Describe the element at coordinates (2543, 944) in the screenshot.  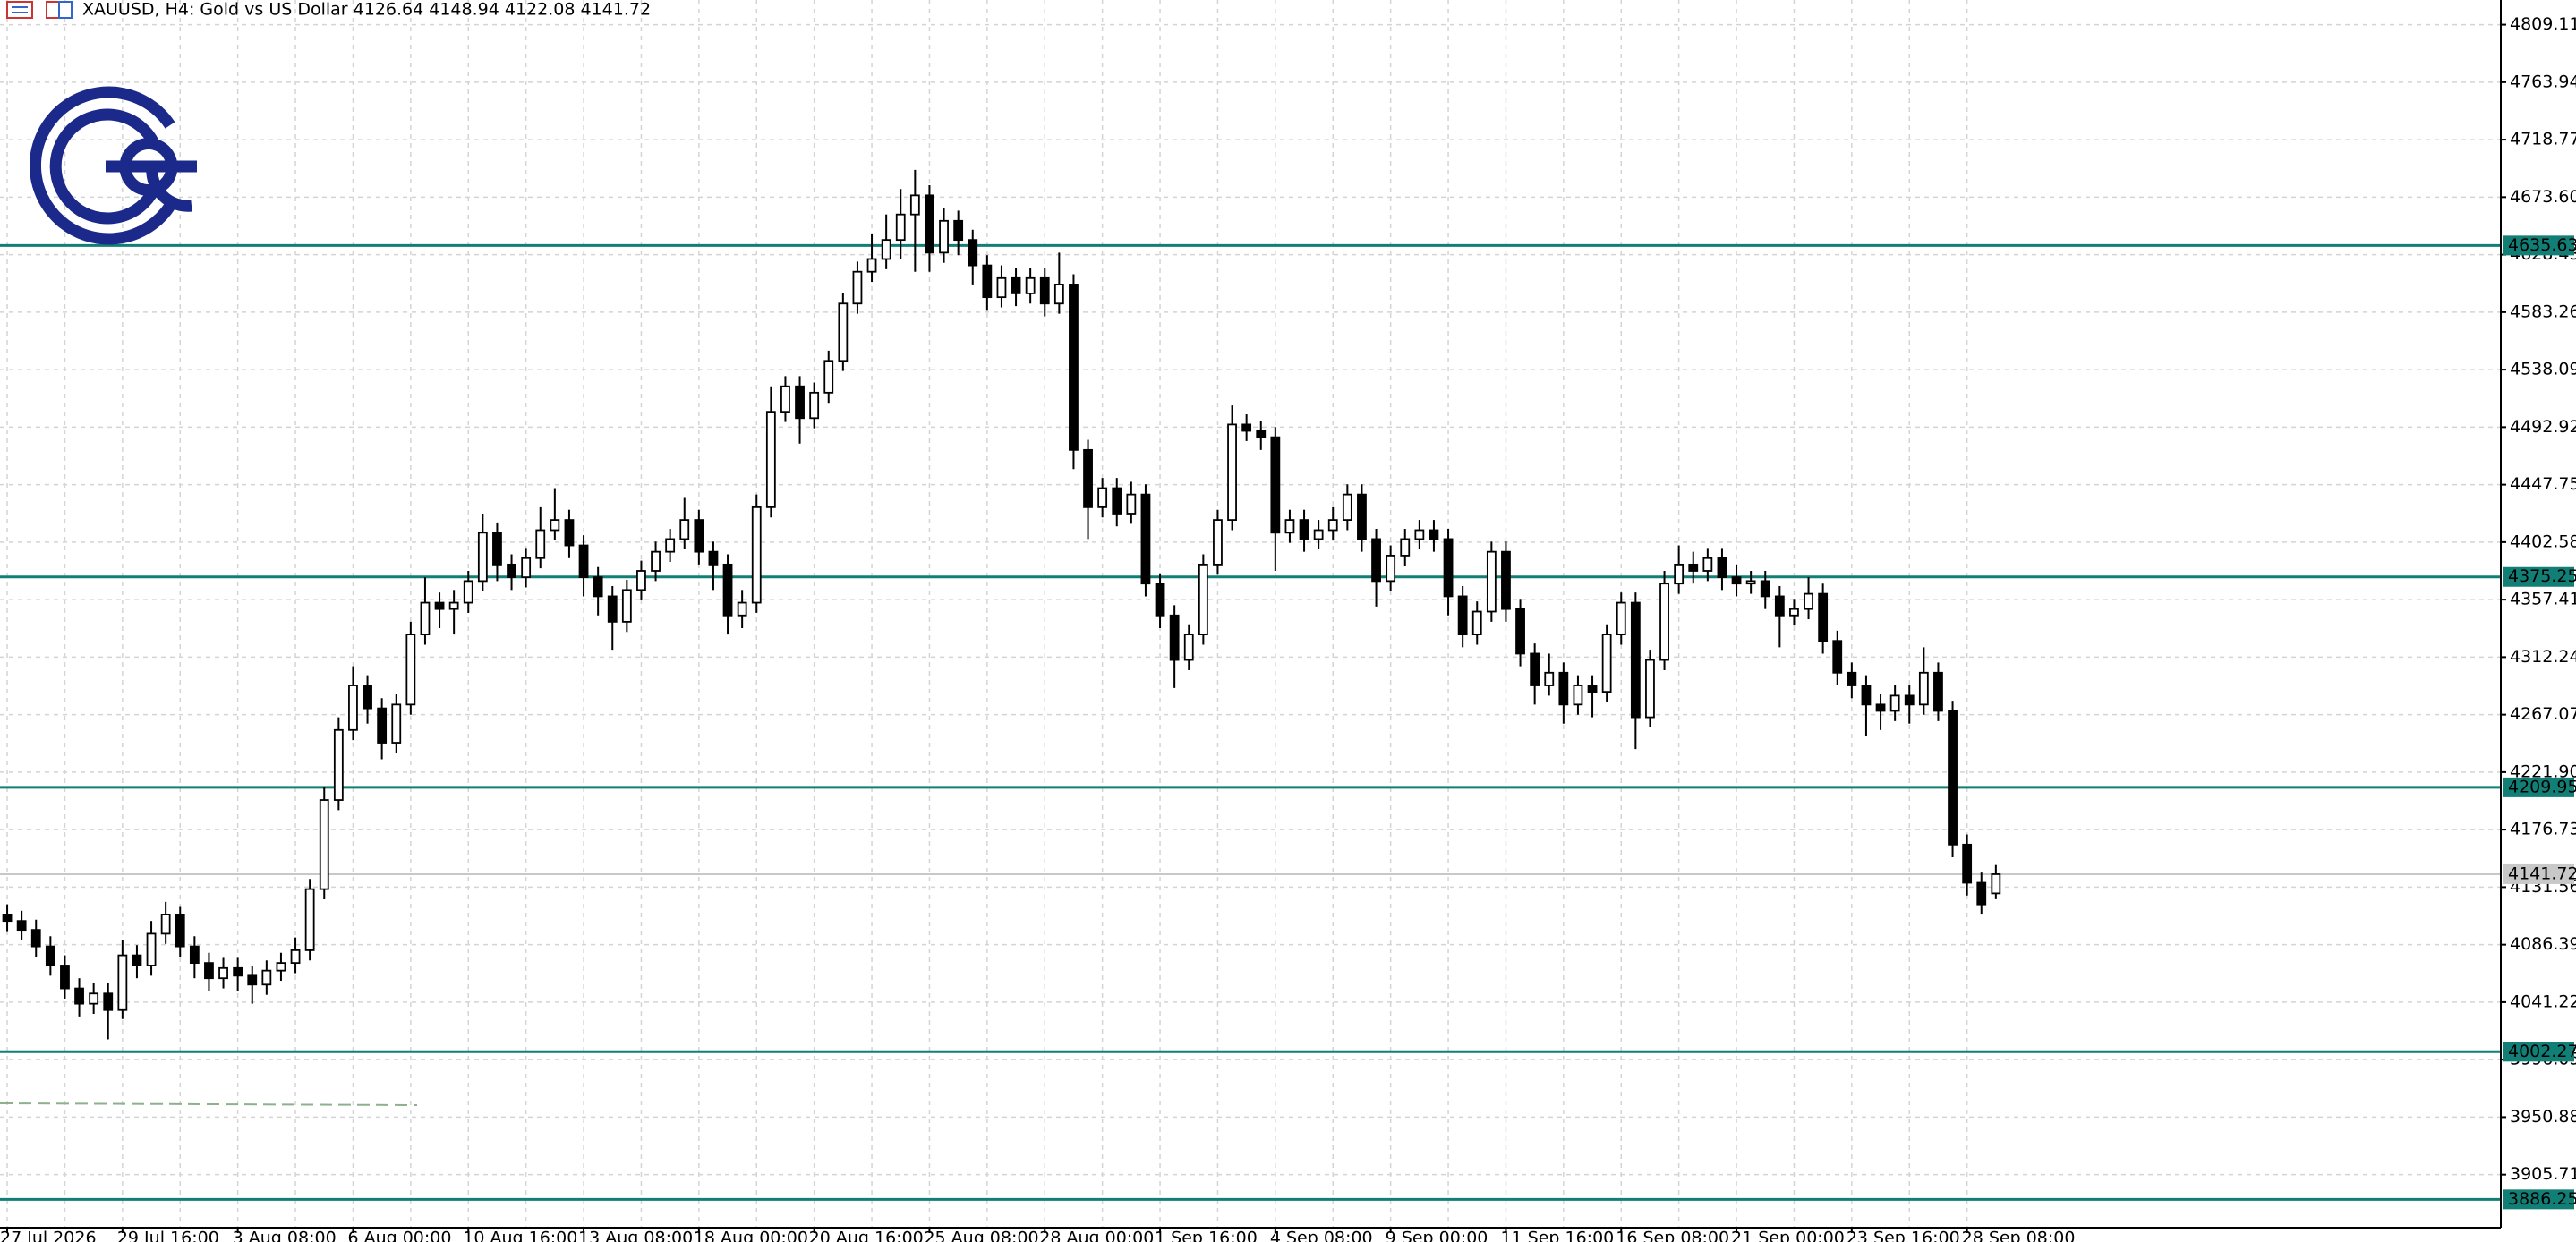
I see `y-tick-label: 4086.39` at that location.